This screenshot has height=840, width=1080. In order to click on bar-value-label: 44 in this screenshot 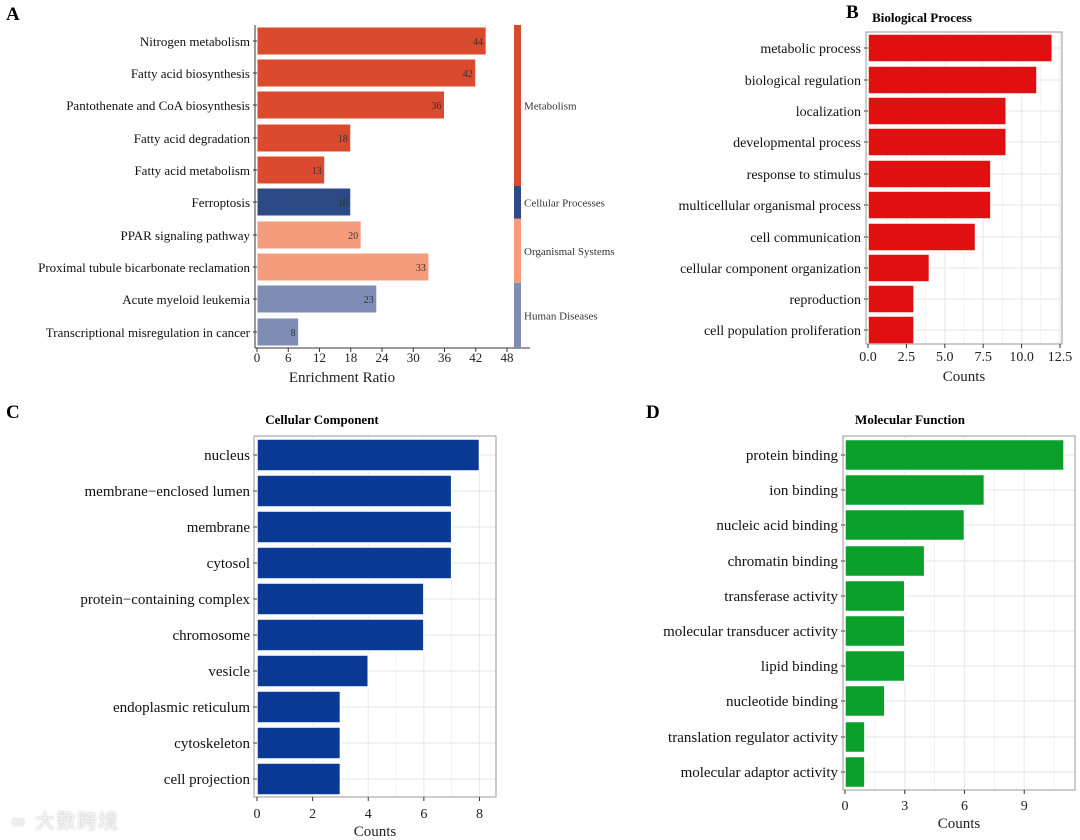, I will do `click(478, 42)`.